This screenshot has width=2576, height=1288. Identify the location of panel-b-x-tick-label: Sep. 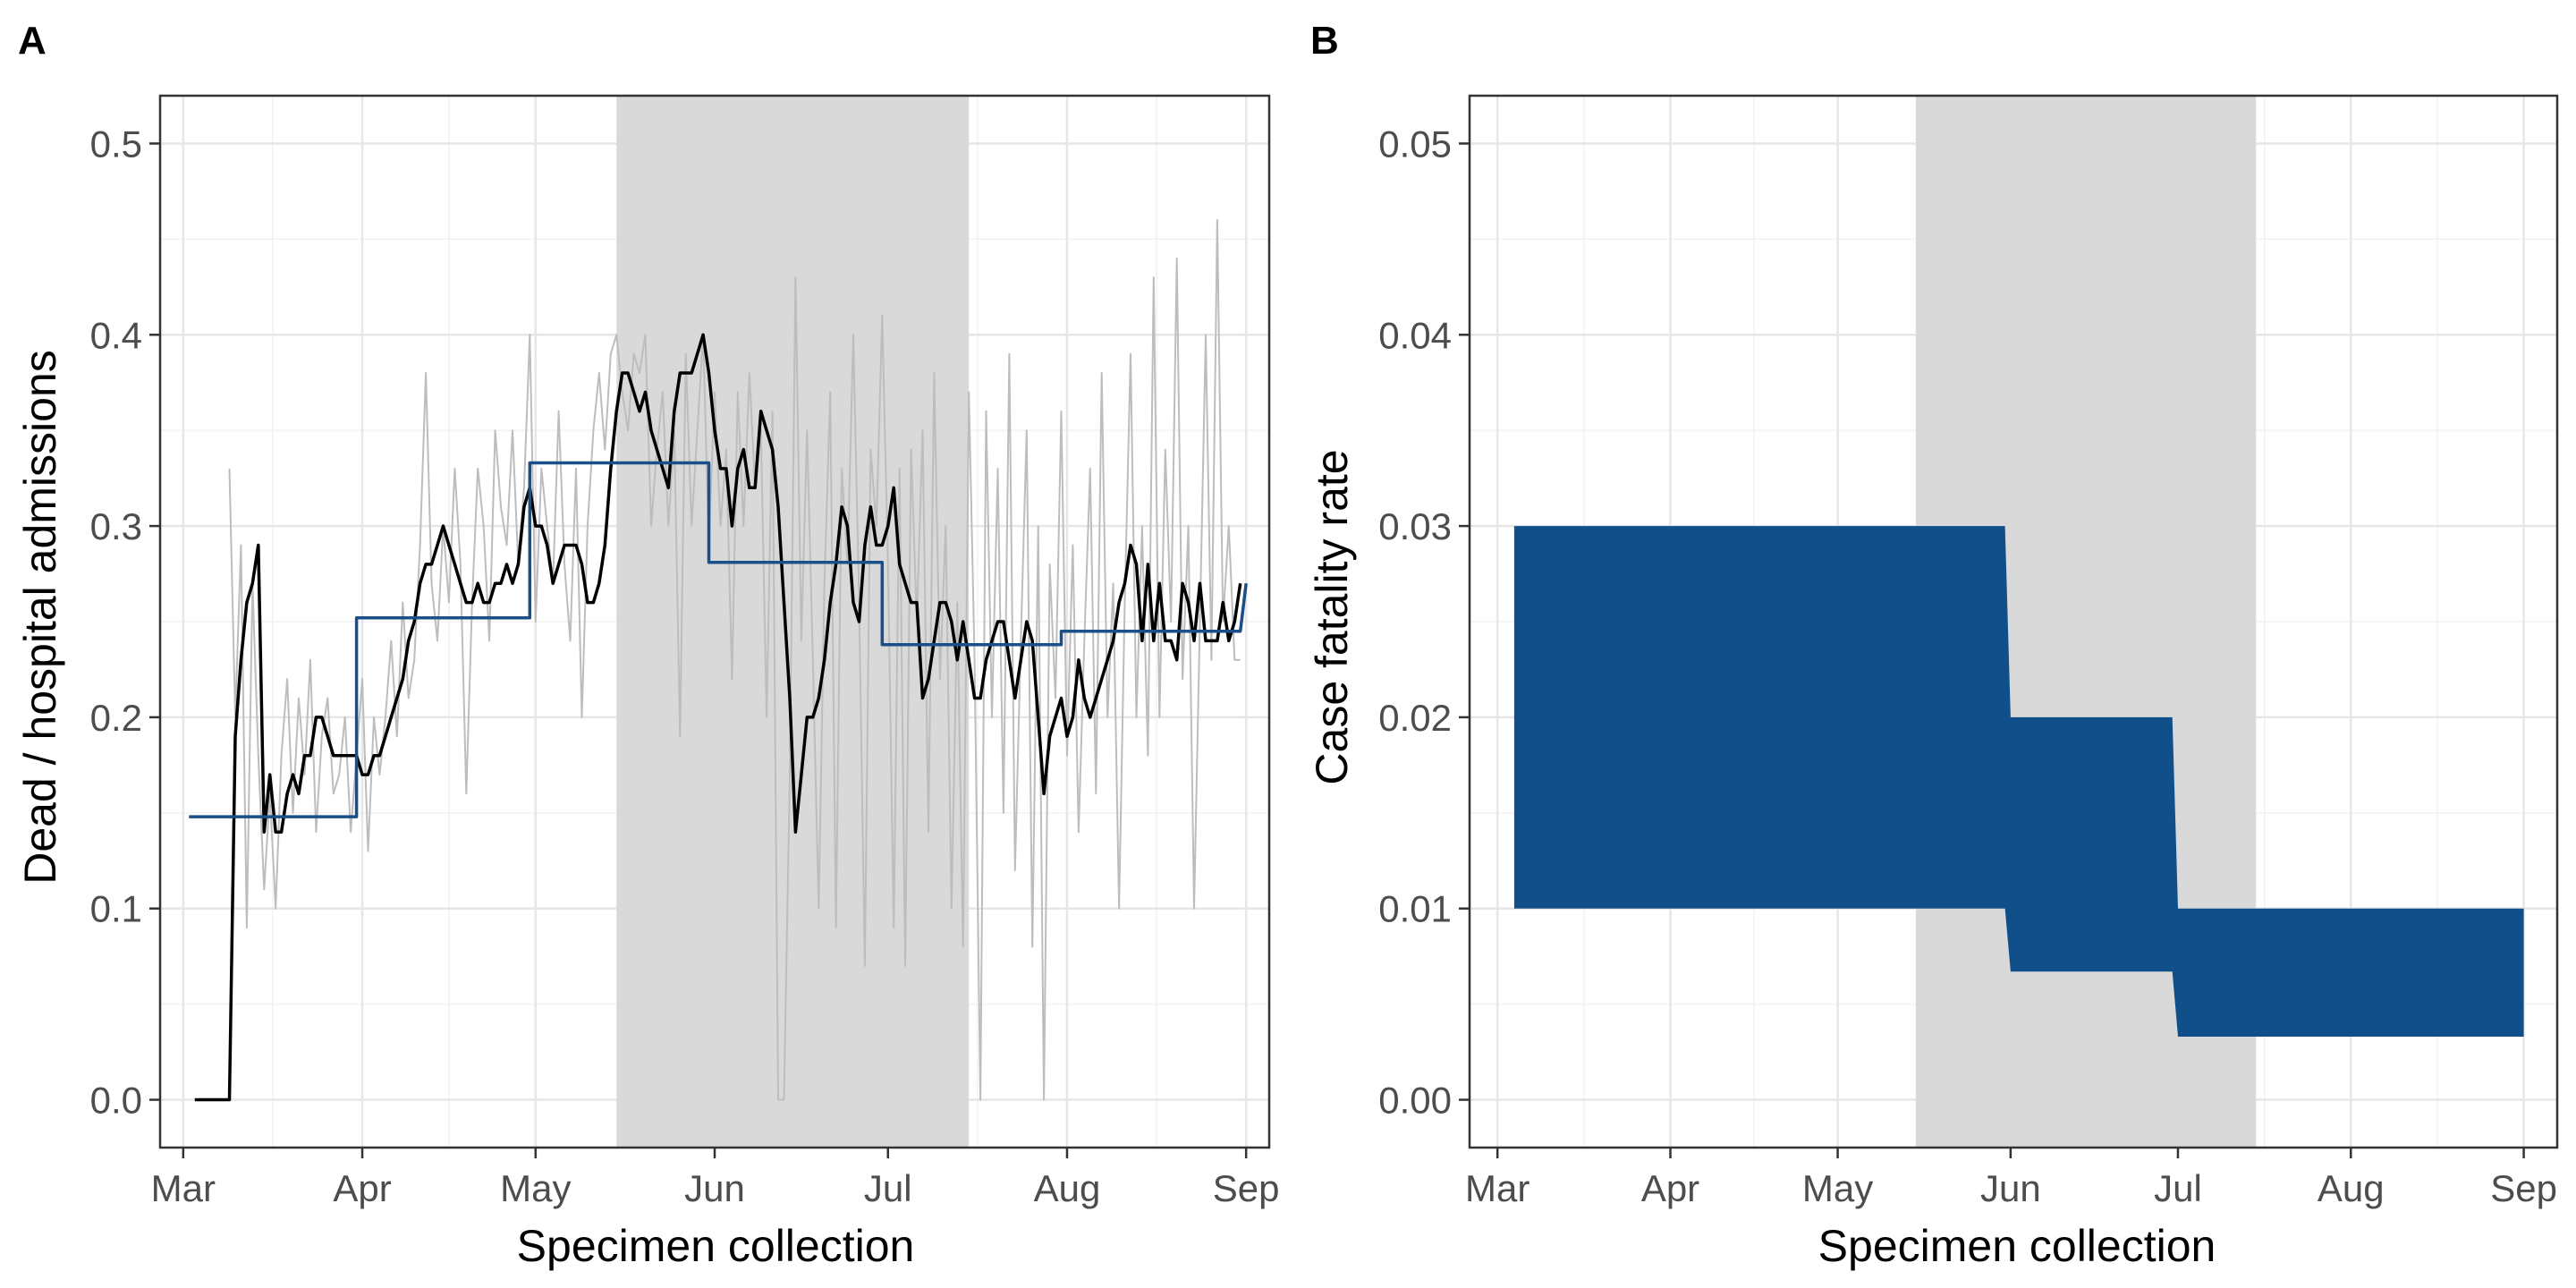
(2523, 1188).